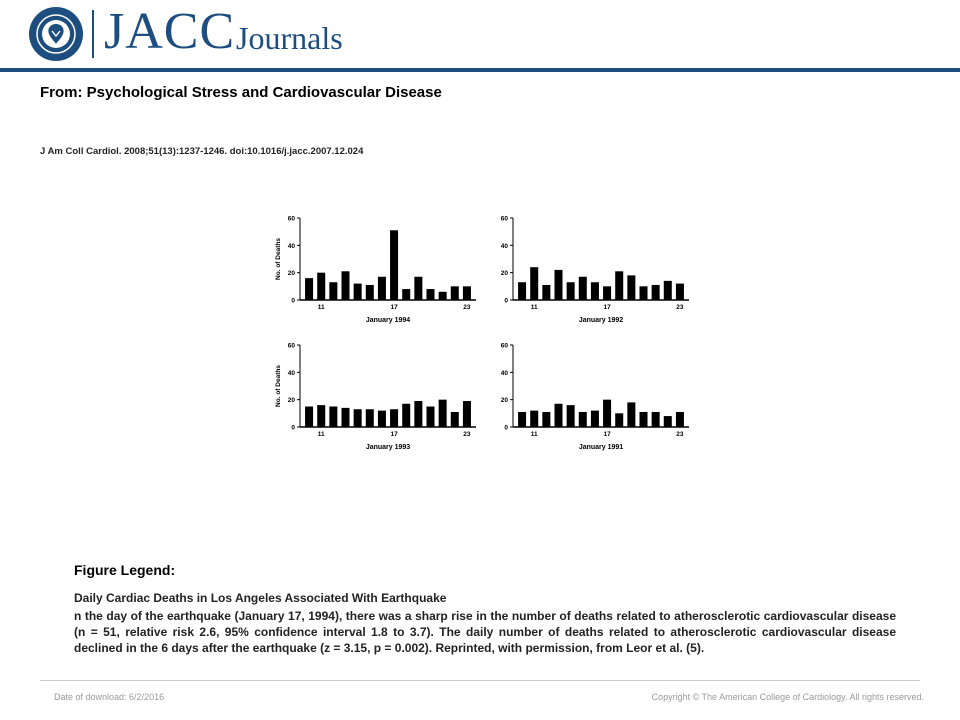  What do you see at coordinates (388, 320) in the screenshot?
I see `chart-title: January 1994` at bounding box center [388, 320].